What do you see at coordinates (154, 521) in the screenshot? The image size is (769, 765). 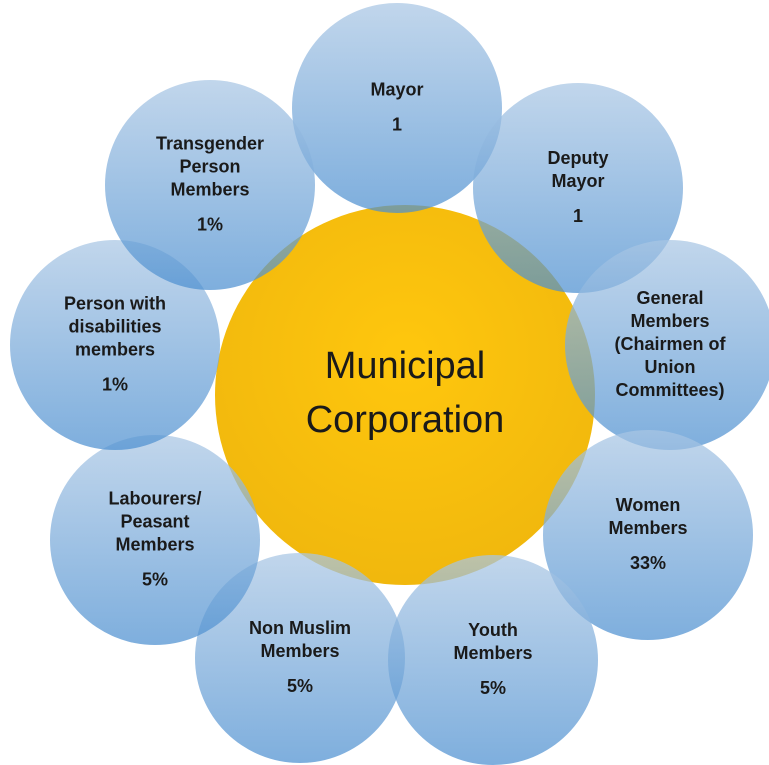 I see `node-label: Peasant` at bounding box center [154, 521].